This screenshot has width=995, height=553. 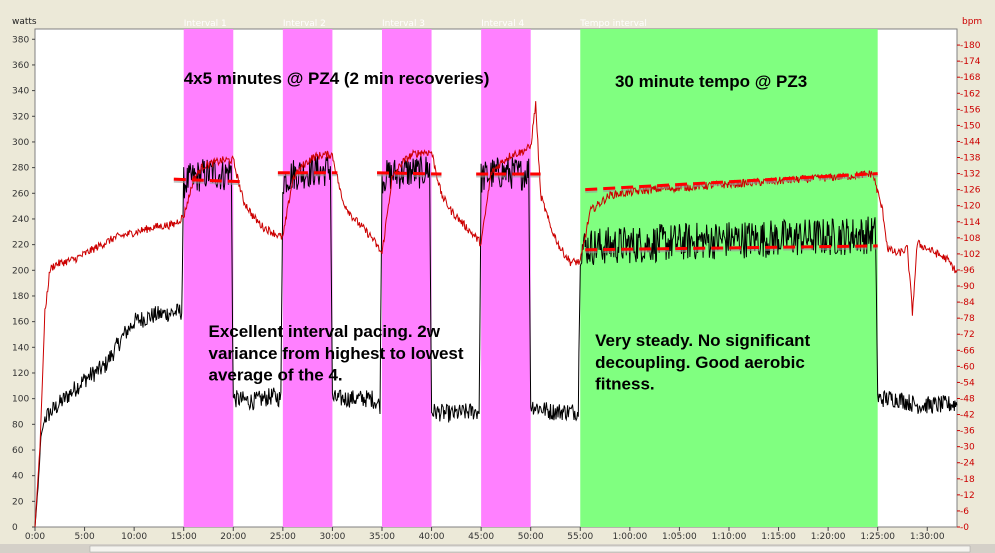 I want to click on ytick-left-label: 340, so click(x=20, y=92).